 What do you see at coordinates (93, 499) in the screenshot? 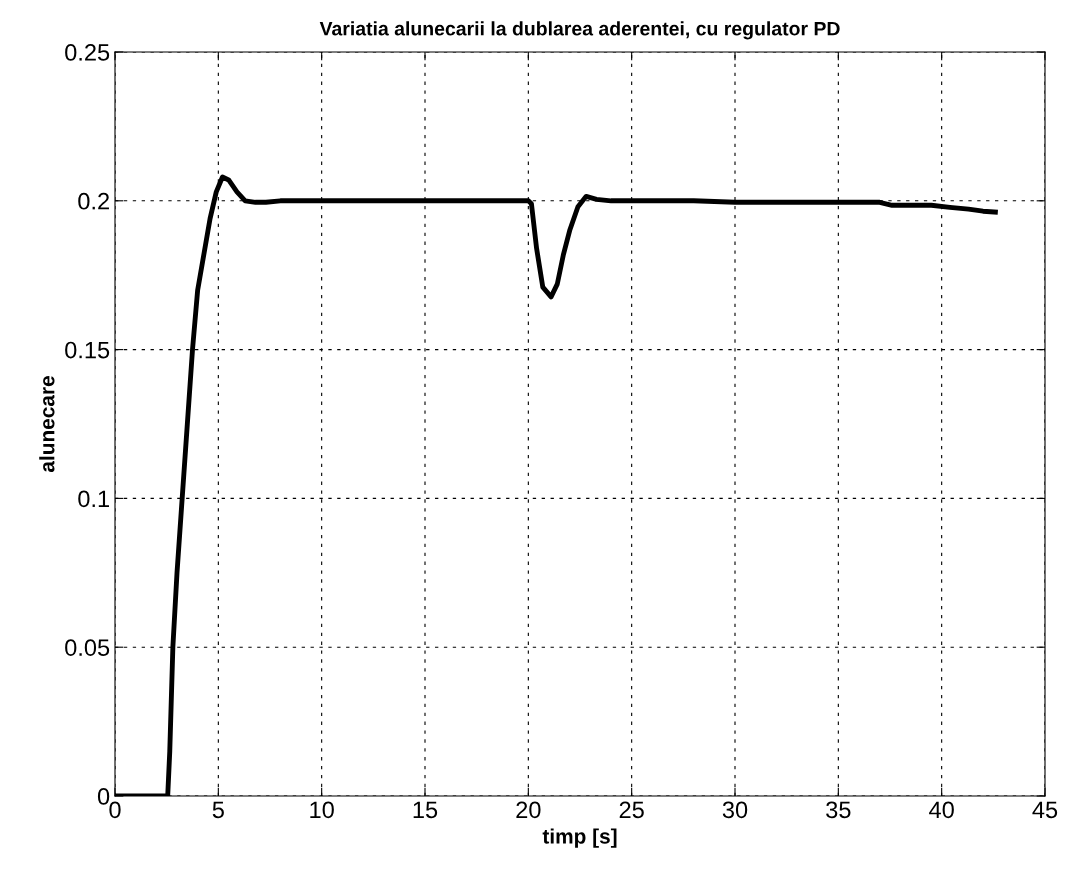
I see `y-tick-label: 0.1` at bounding box center [93, 499].